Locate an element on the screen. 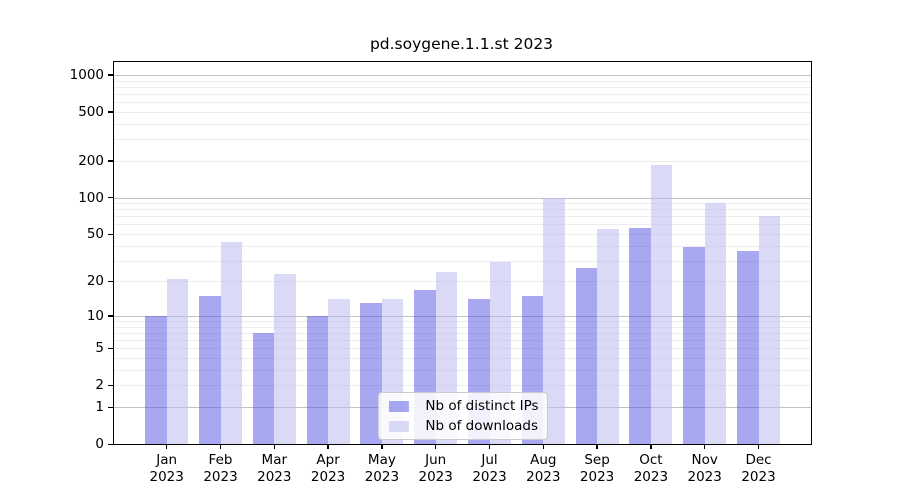  y-tick-label: 500 is located at coordinates (91, 111).